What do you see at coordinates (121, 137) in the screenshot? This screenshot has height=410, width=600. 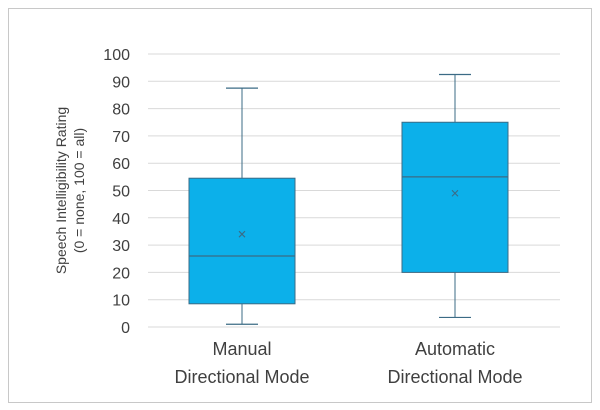 I see `y-tick-label-70: 70` at bounding box center [121, 137].